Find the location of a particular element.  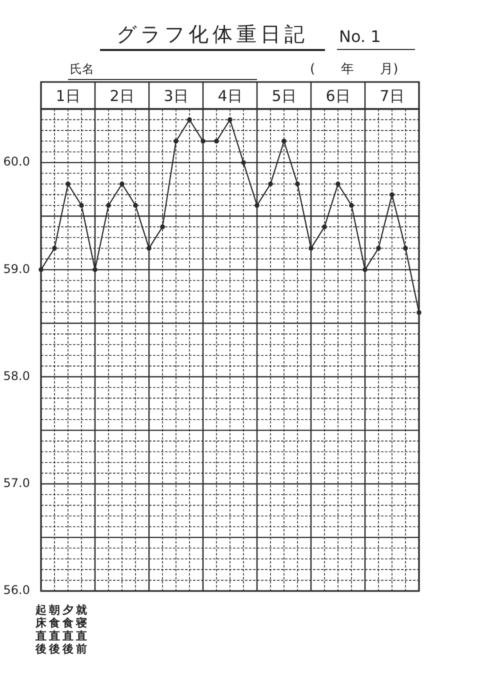

x-tick-label: 就寝直前 is located at coordinates (81, 629).